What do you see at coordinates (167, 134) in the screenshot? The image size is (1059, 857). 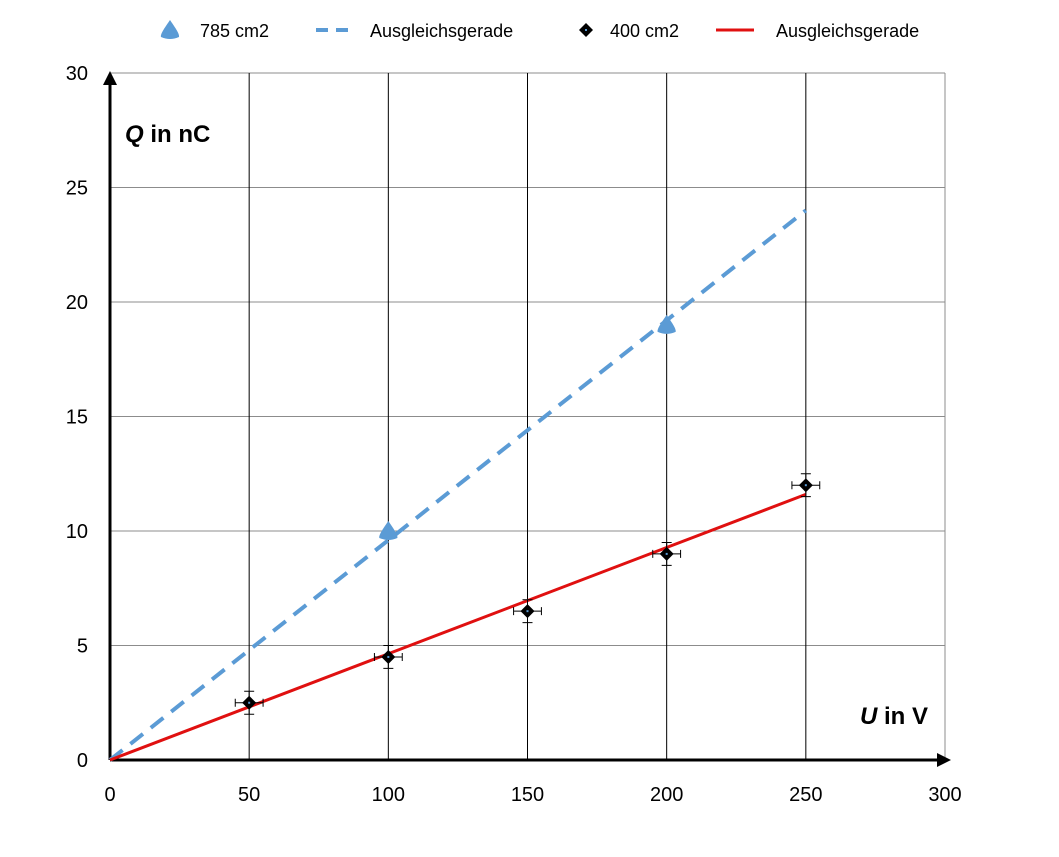 I see `y-axis-title: Q in nC` at bounding box center [167, 134].